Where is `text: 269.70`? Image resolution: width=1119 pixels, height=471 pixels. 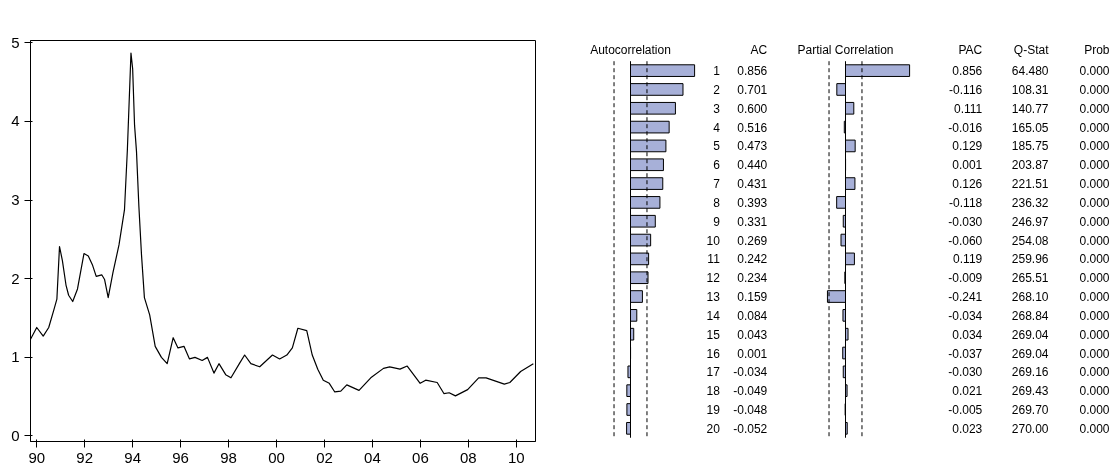 text: 269.70 is located at coordinates (1030, 410).